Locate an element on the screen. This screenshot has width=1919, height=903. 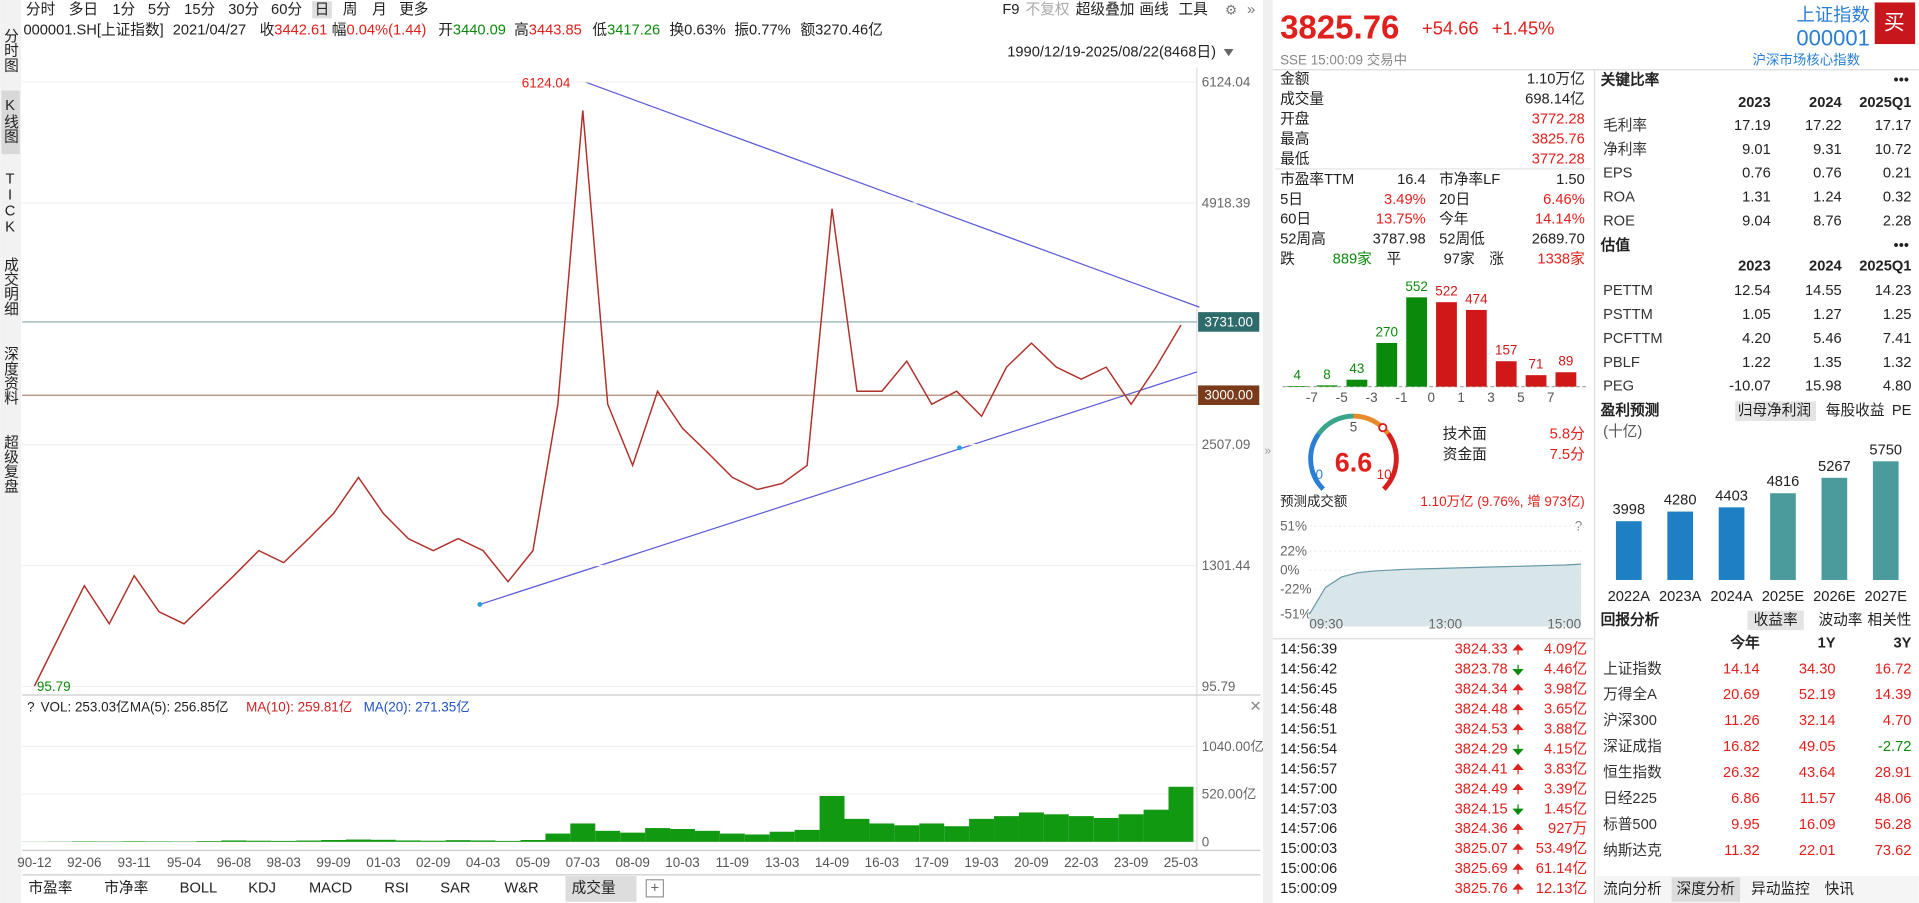
row-label: PCFTTM is located at coordinates (1633, 339).